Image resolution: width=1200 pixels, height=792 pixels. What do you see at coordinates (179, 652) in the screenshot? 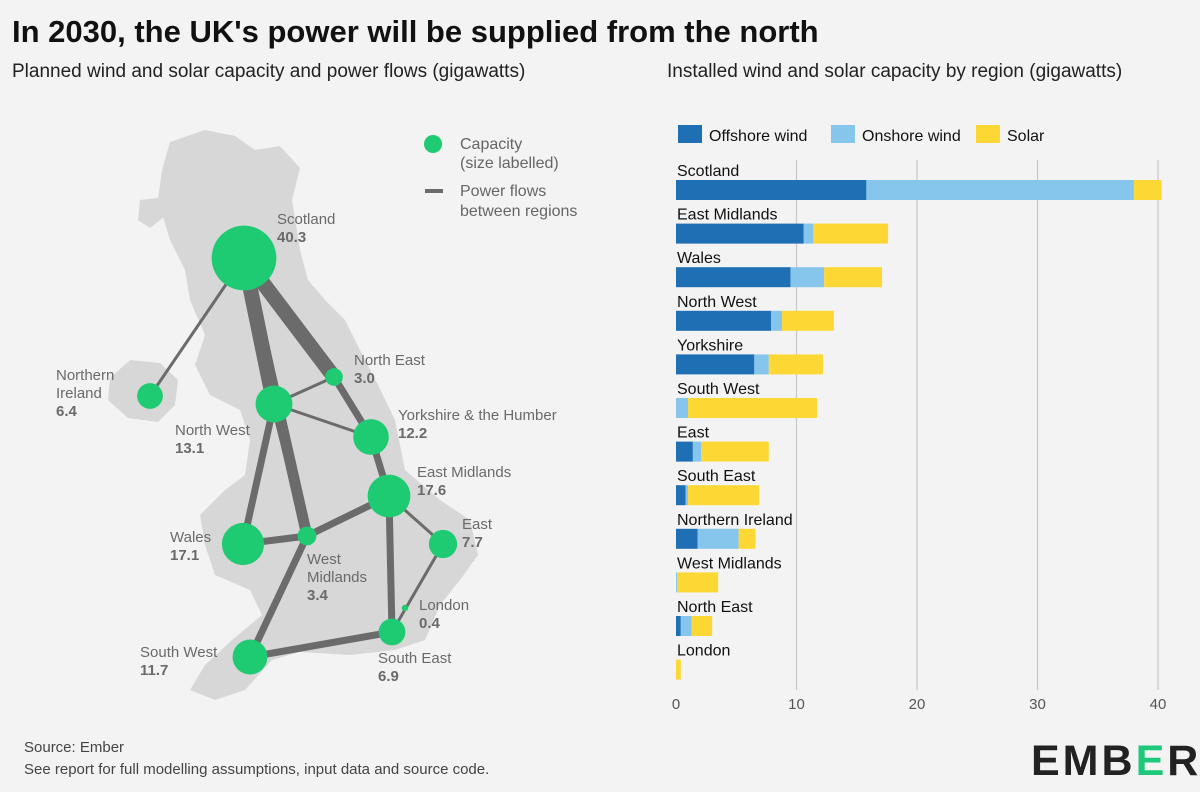
I see `node-label-south-west: South West` at bounding box center [179, 652].